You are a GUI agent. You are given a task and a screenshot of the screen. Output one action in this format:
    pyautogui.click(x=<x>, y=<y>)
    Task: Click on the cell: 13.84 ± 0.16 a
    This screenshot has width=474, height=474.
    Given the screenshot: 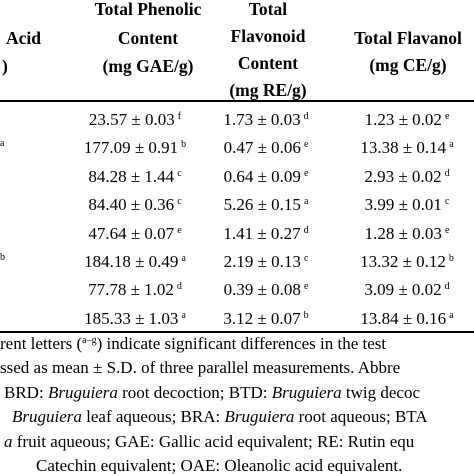 What is the action you would take?
    pyautogui.click(x=406, y=319)
    